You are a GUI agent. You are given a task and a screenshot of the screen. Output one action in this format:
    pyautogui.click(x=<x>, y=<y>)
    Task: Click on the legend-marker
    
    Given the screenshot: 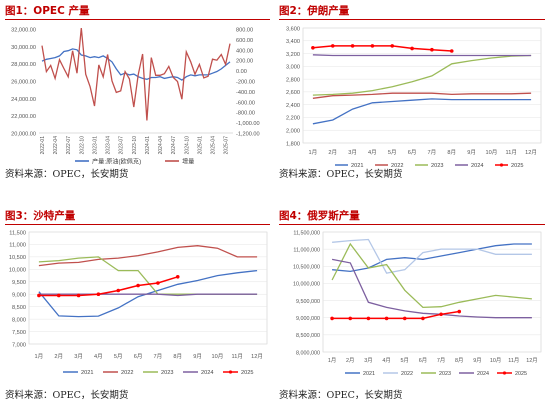 What is the action you would take?
    pyautogui.click(x=504, y=373)
    